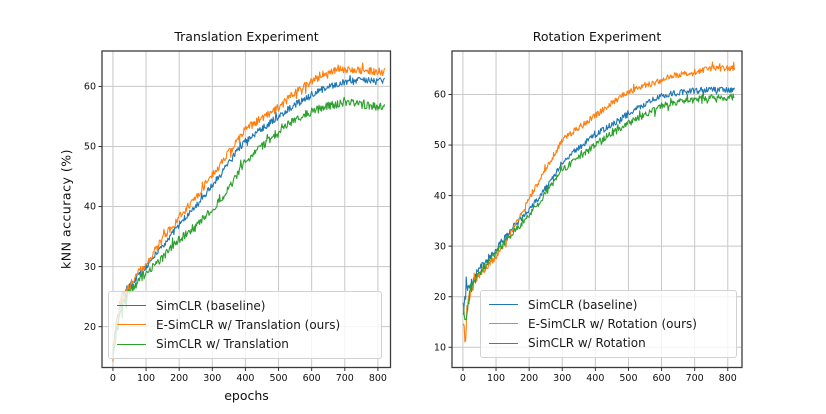 Image resolution: width=826 pixels, height=414 pixels. What do you see at coordinates (440, 347) in the screenshot?
I see `y-tick-label: 10` at bounding box center [440, 347].